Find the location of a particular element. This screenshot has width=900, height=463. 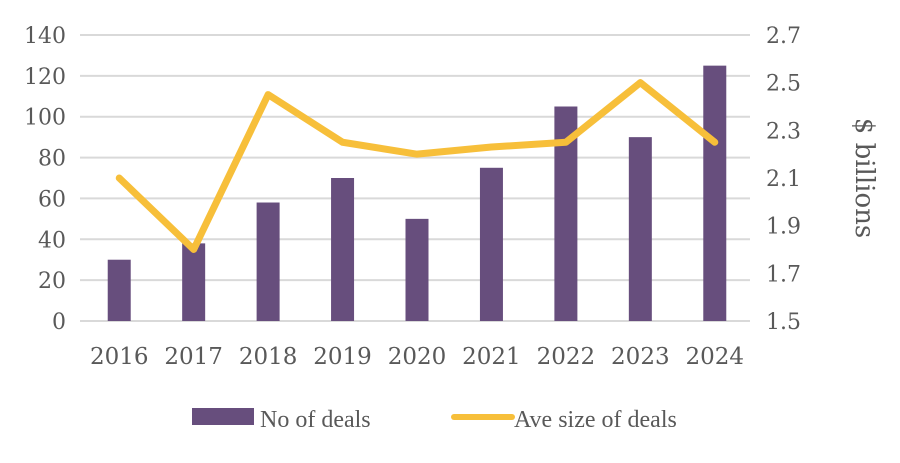

y2-tick-label: 2.3 is located at coordinates (783, 131).